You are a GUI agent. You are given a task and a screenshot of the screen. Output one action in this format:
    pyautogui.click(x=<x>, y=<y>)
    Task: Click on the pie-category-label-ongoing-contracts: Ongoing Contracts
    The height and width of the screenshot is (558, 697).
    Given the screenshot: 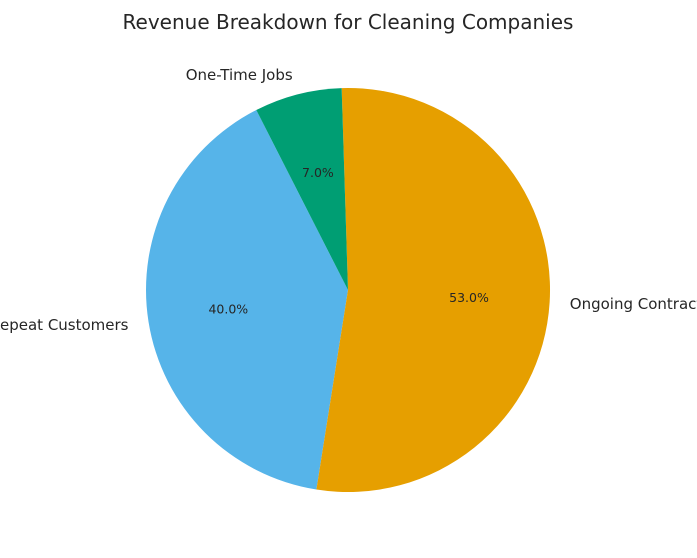 What is the action you would take?
    pyautogui.click(x=633, y=304)
    